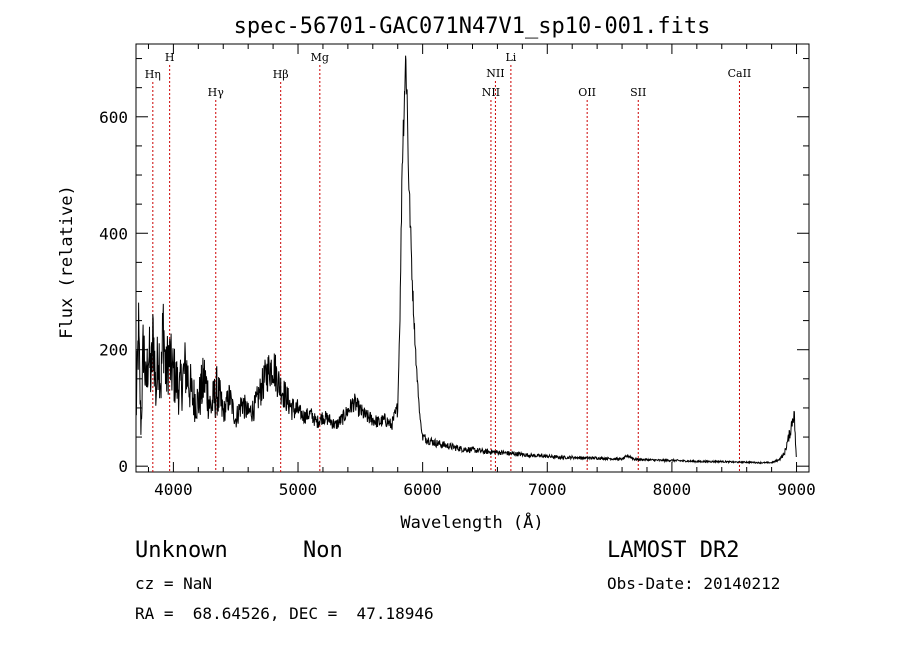 The image size is (900, 649). What do you see at coordinates (422, 489) in the screenshot?
I see `x-tick-label: 6000` at bounding box center [422, 489].